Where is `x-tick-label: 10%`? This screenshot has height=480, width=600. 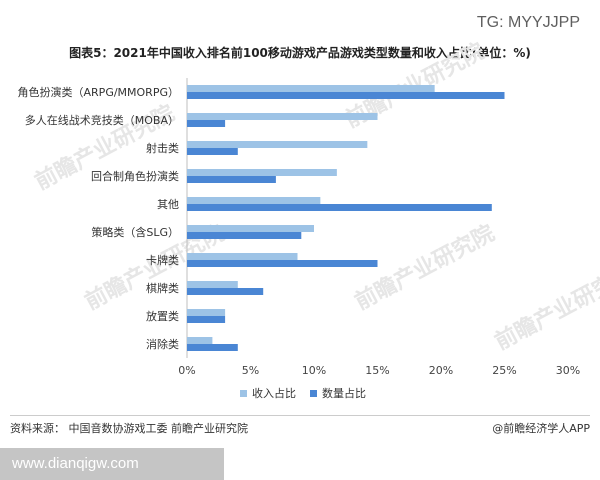 x-tick-label: 10% is located at coordinates (314, 370).